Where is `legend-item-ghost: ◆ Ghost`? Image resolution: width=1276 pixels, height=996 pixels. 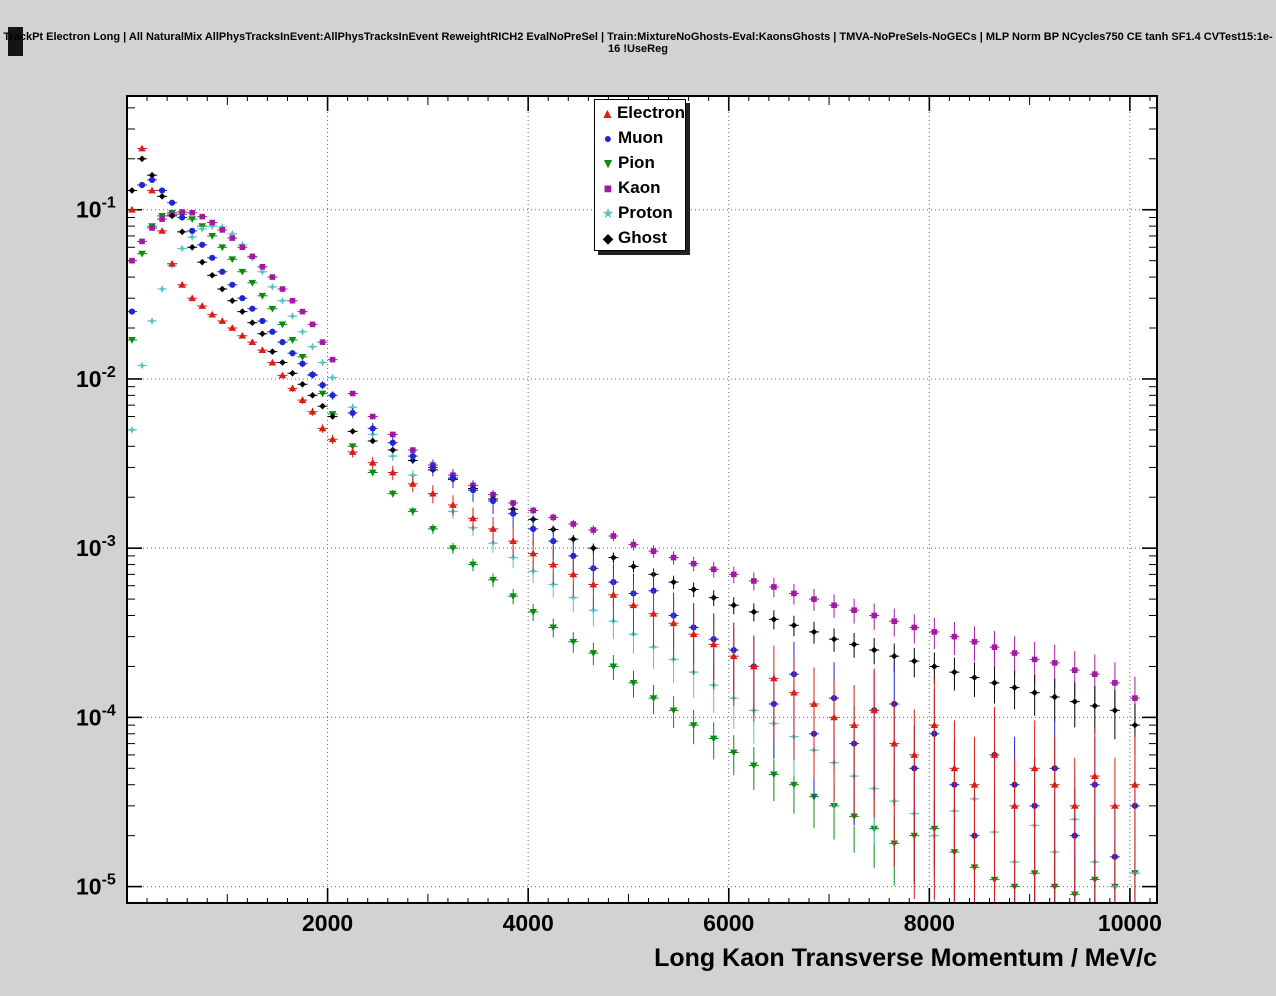 legend-item-ghost: ◆ Ghost is located at coordinates (640, 237).